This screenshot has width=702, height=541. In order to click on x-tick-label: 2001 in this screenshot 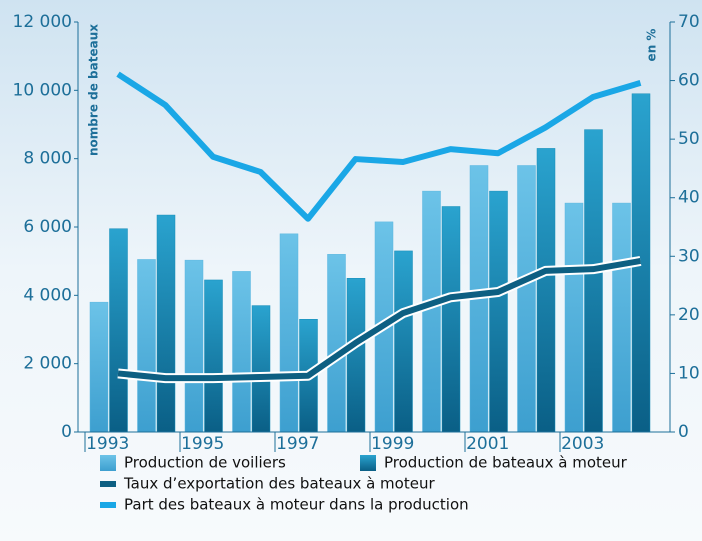, I will do `click(487, 444)`.